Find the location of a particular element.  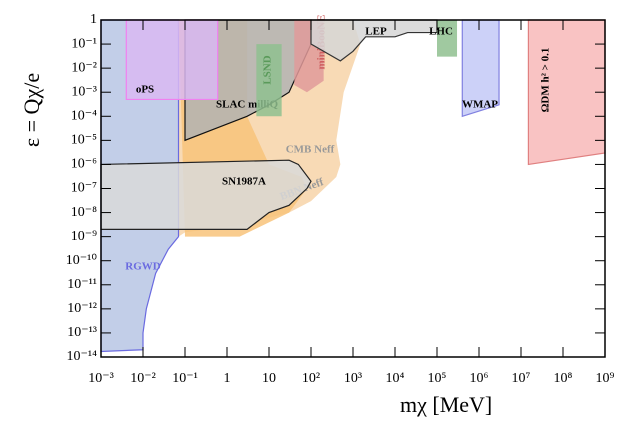

y-tick-label: 10⁻¹⁰ is located at coordinates (82, 260).